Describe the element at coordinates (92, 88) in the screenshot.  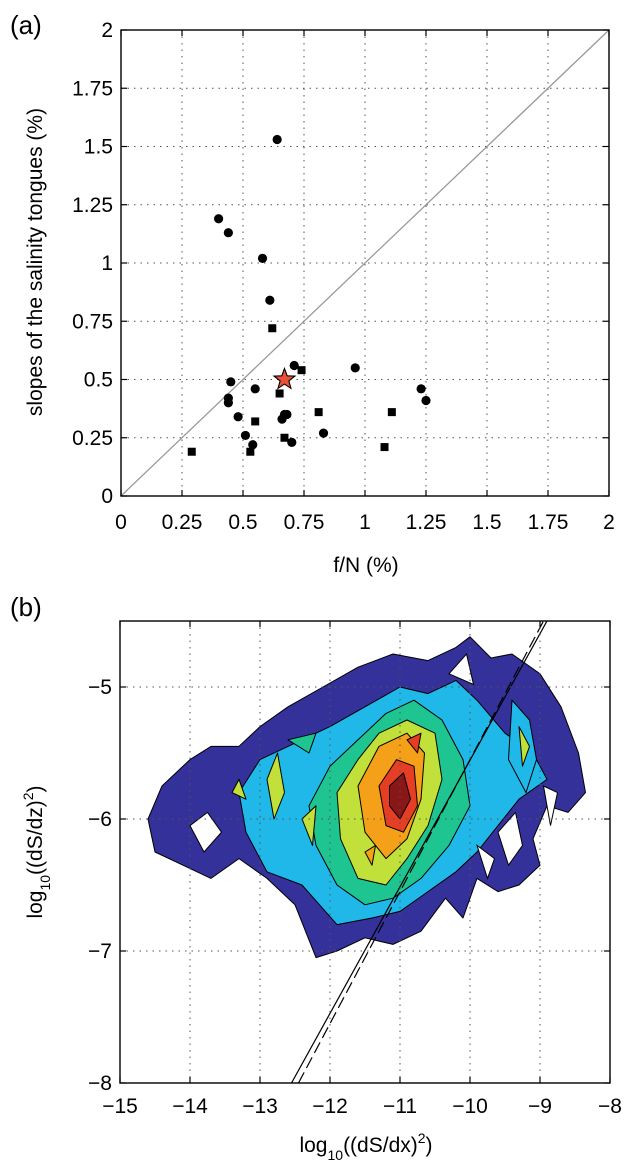
I see `y-tick-label: 1.75` at that location.